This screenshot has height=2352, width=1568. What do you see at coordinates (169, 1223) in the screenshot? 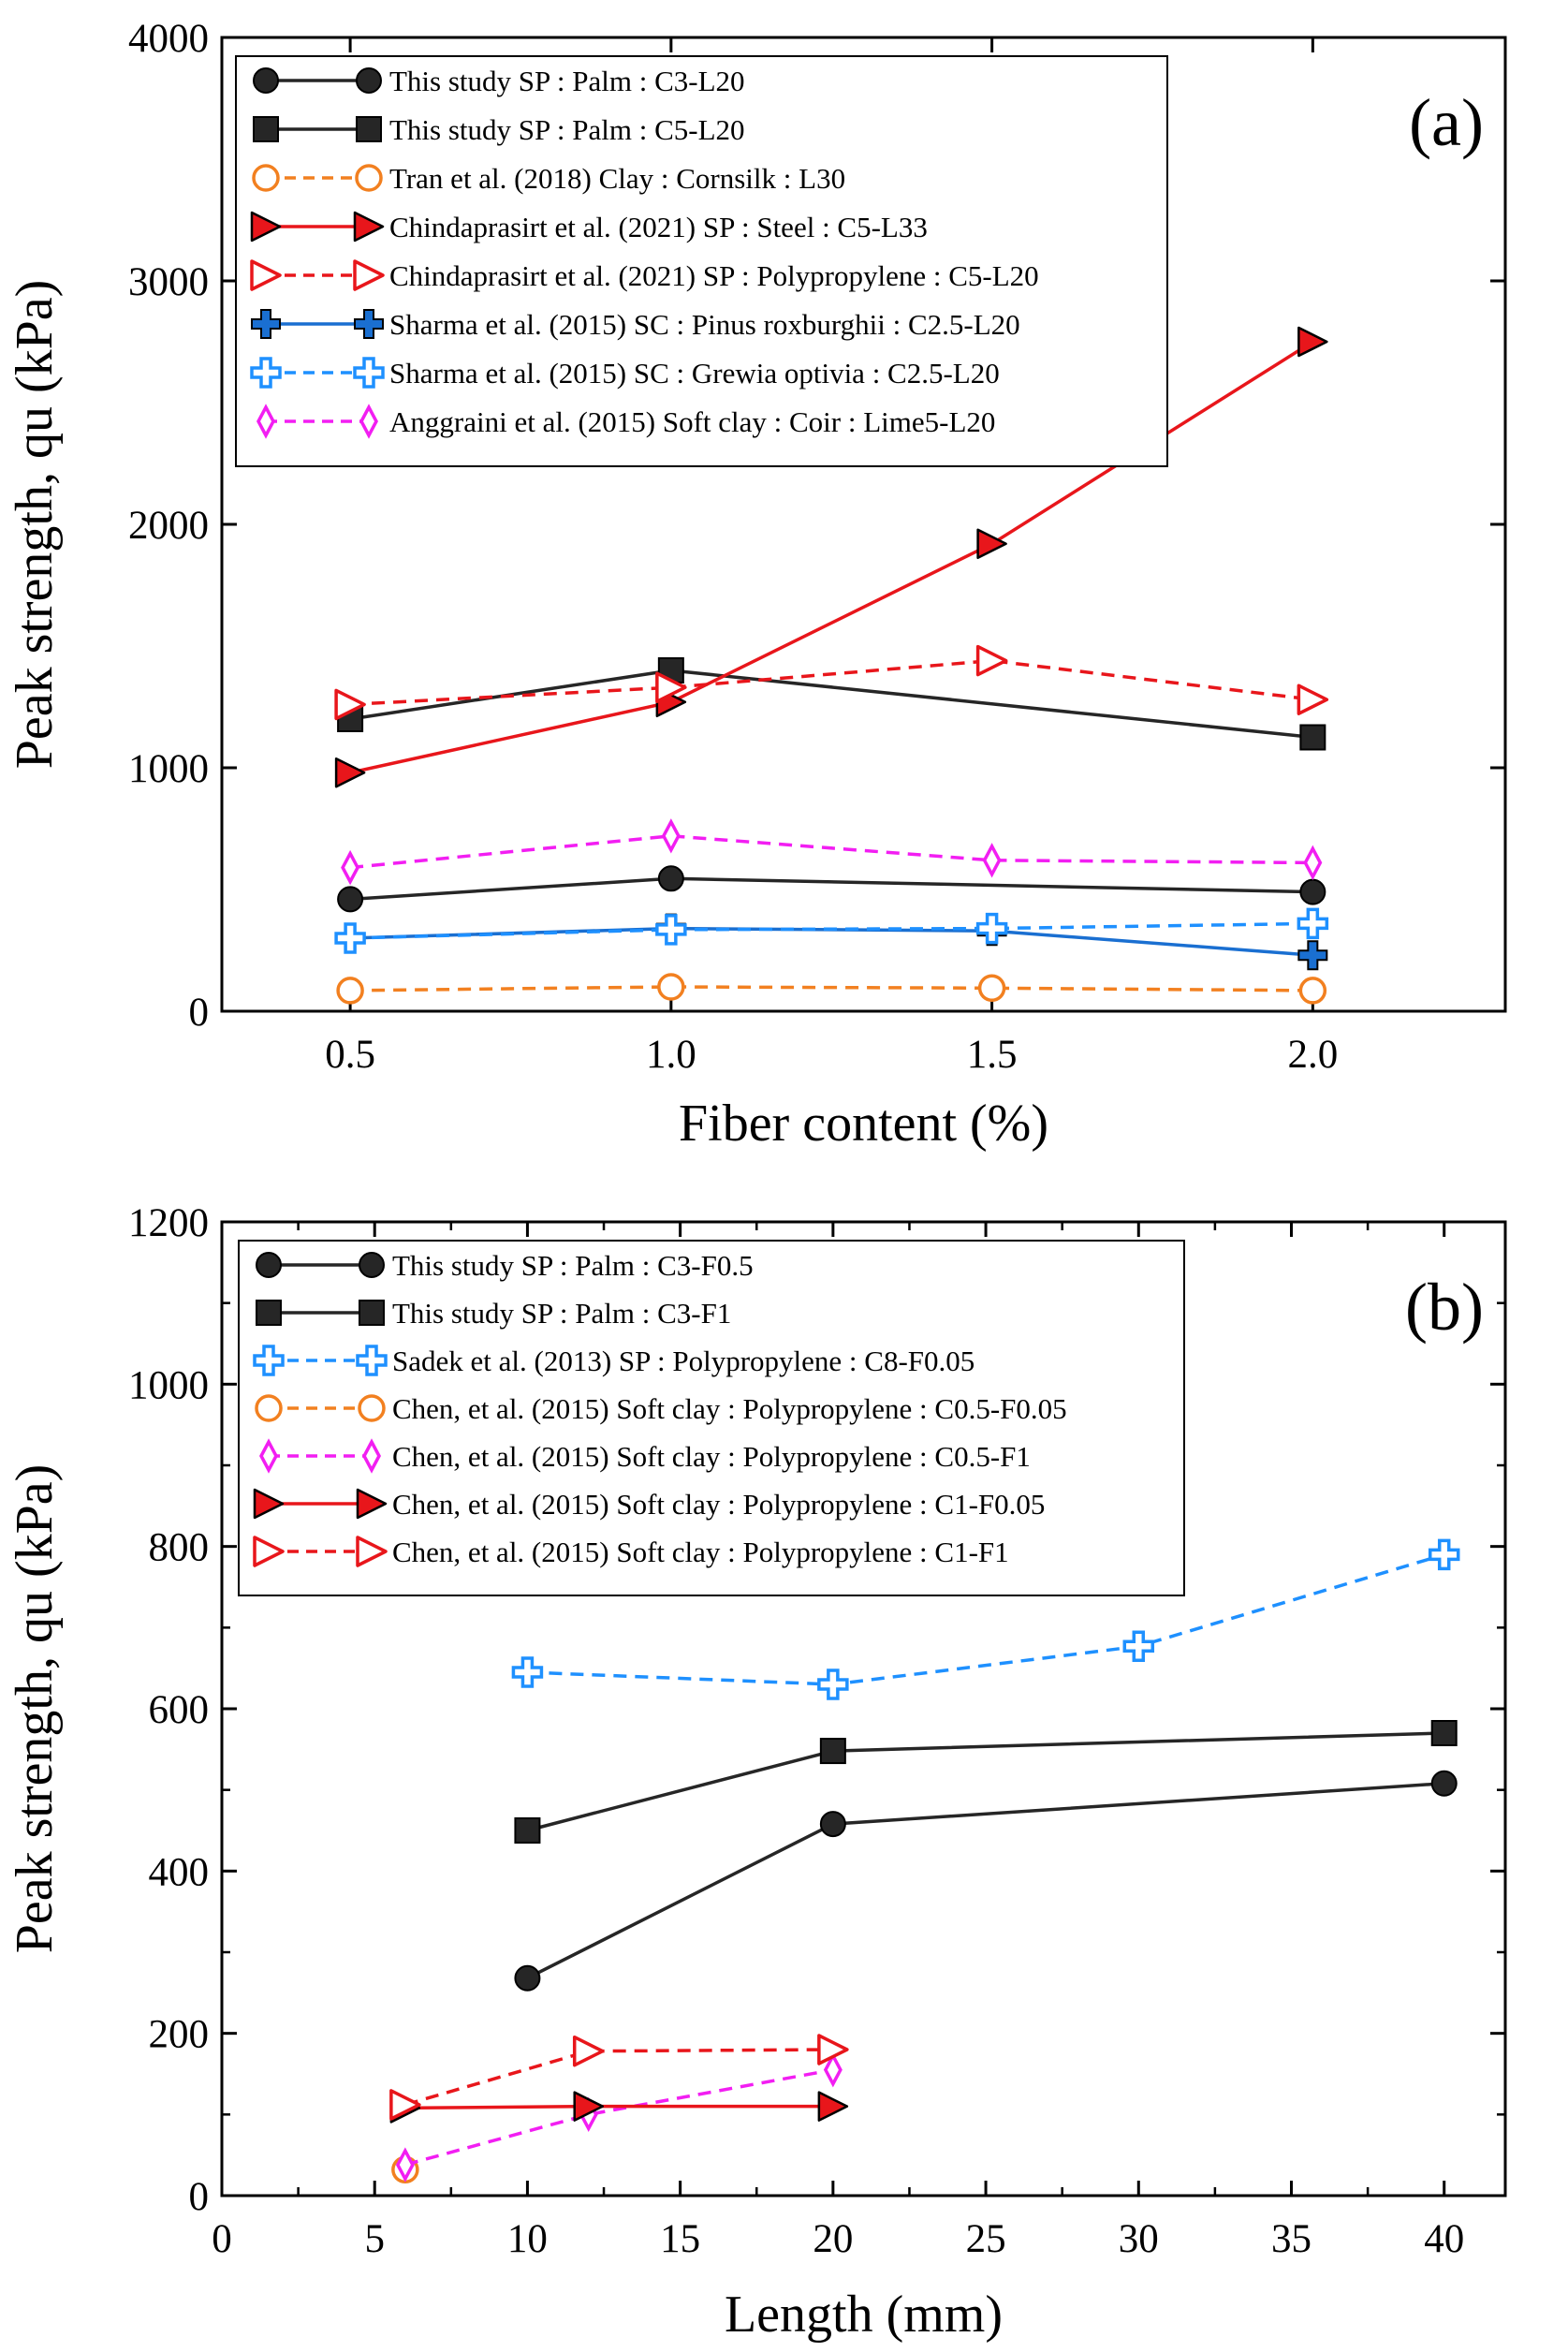
I see `panel-b-y-tick-label: 1200` at bounding box center [169, 1223].